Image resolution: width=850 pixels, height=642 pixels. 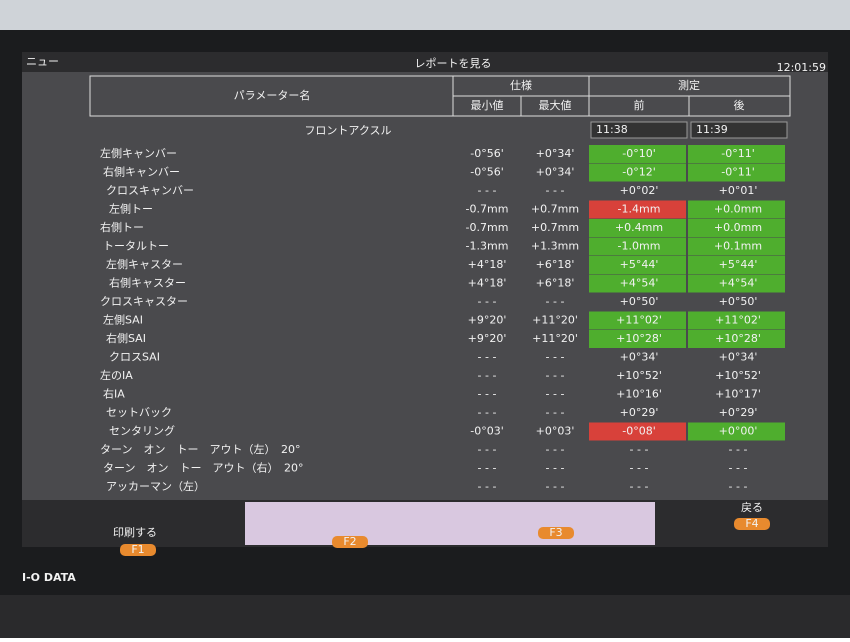 I want to click on param-name: 右側トー, so click(x=122, y=227).